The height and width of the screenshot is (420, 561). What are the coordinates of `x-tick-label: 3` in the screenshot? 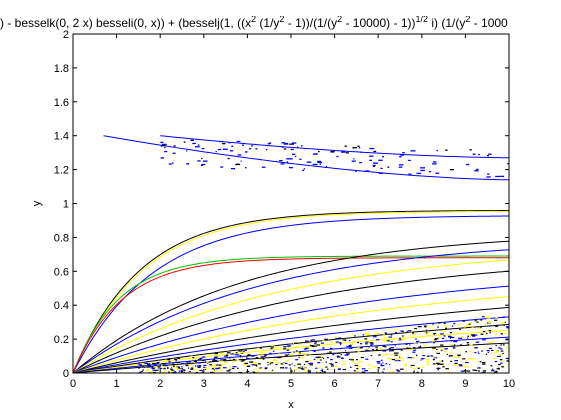 It's located at (204, 384).